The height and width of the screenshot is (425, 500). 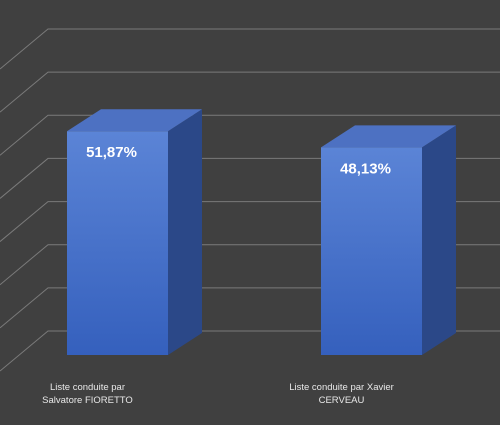 I want to click on x-tick-label: Liste conduite par Salvatore FIORETTO, so click(x=87, y=394).